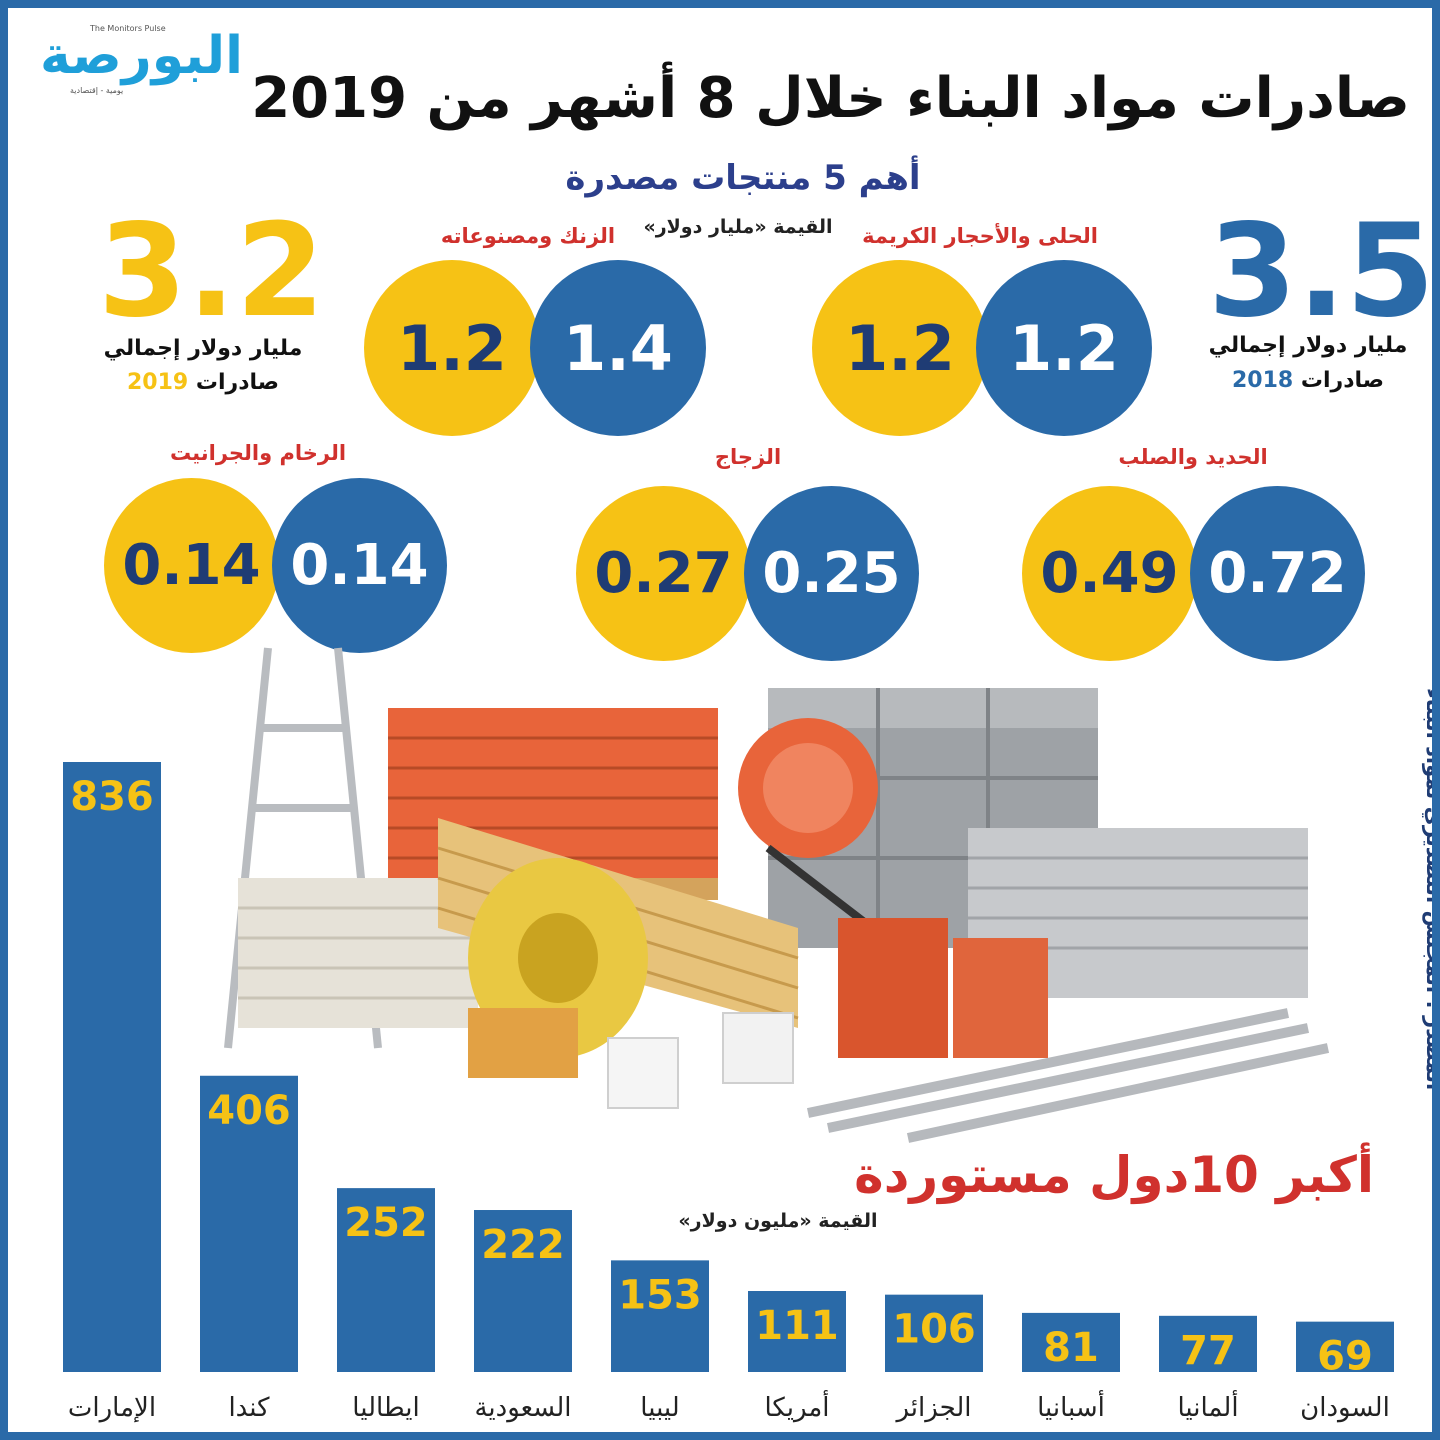  What do you see at coordinates (523, 1245) in the screenshot?
I see `bar-value-label-3: 222` at bounding box center [523, 1245].